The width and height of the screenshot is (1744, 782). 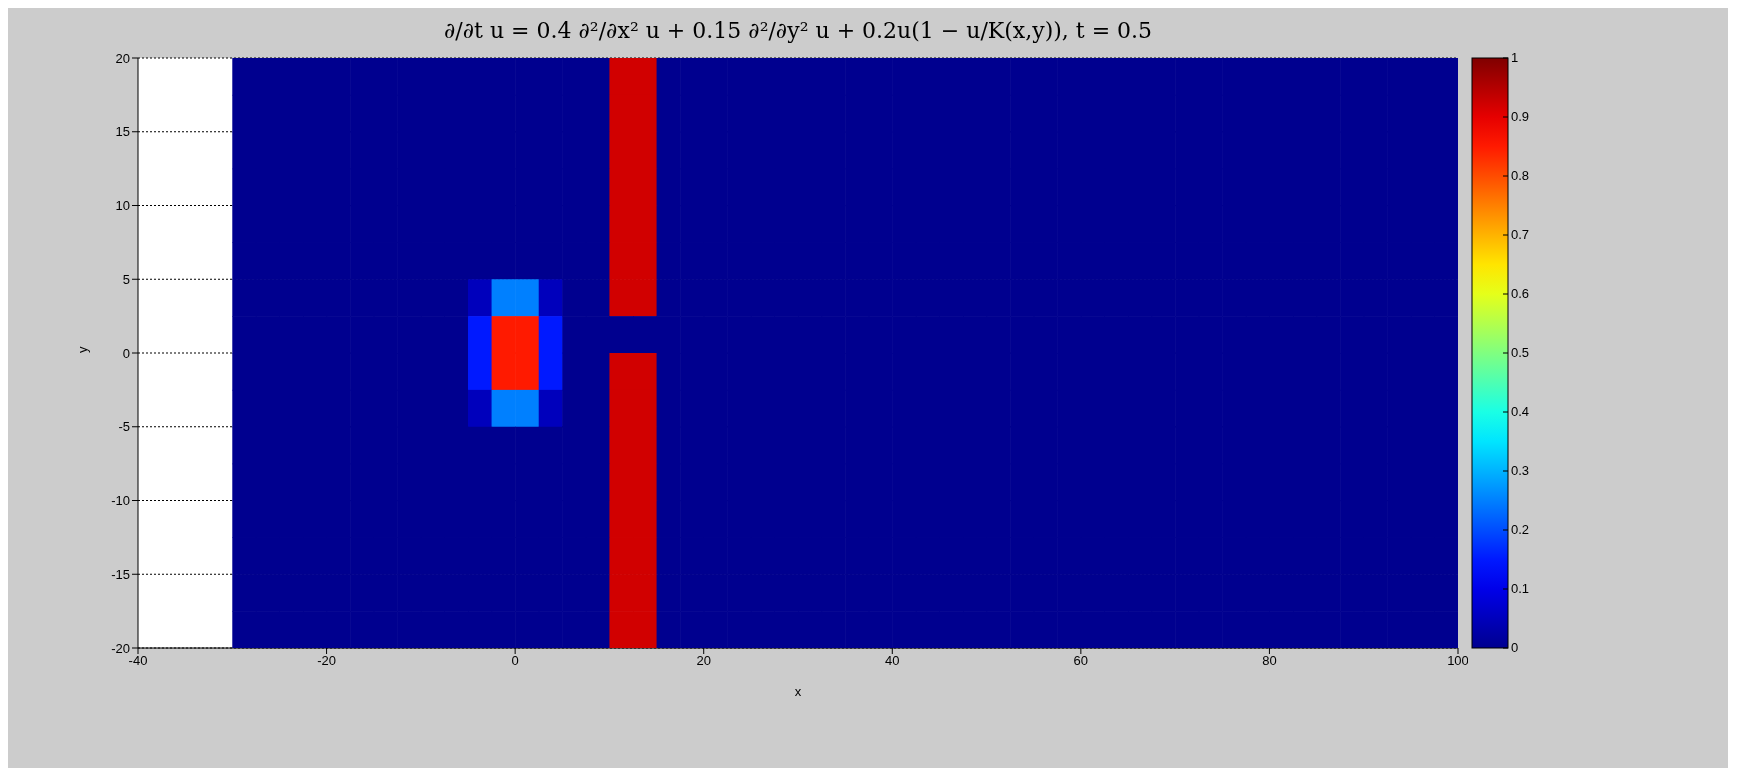 What do you see at coordinates (1520, 529) in the screenshot?
I see `color-bar-label: 0.2` at bounding box center [1520, 529].